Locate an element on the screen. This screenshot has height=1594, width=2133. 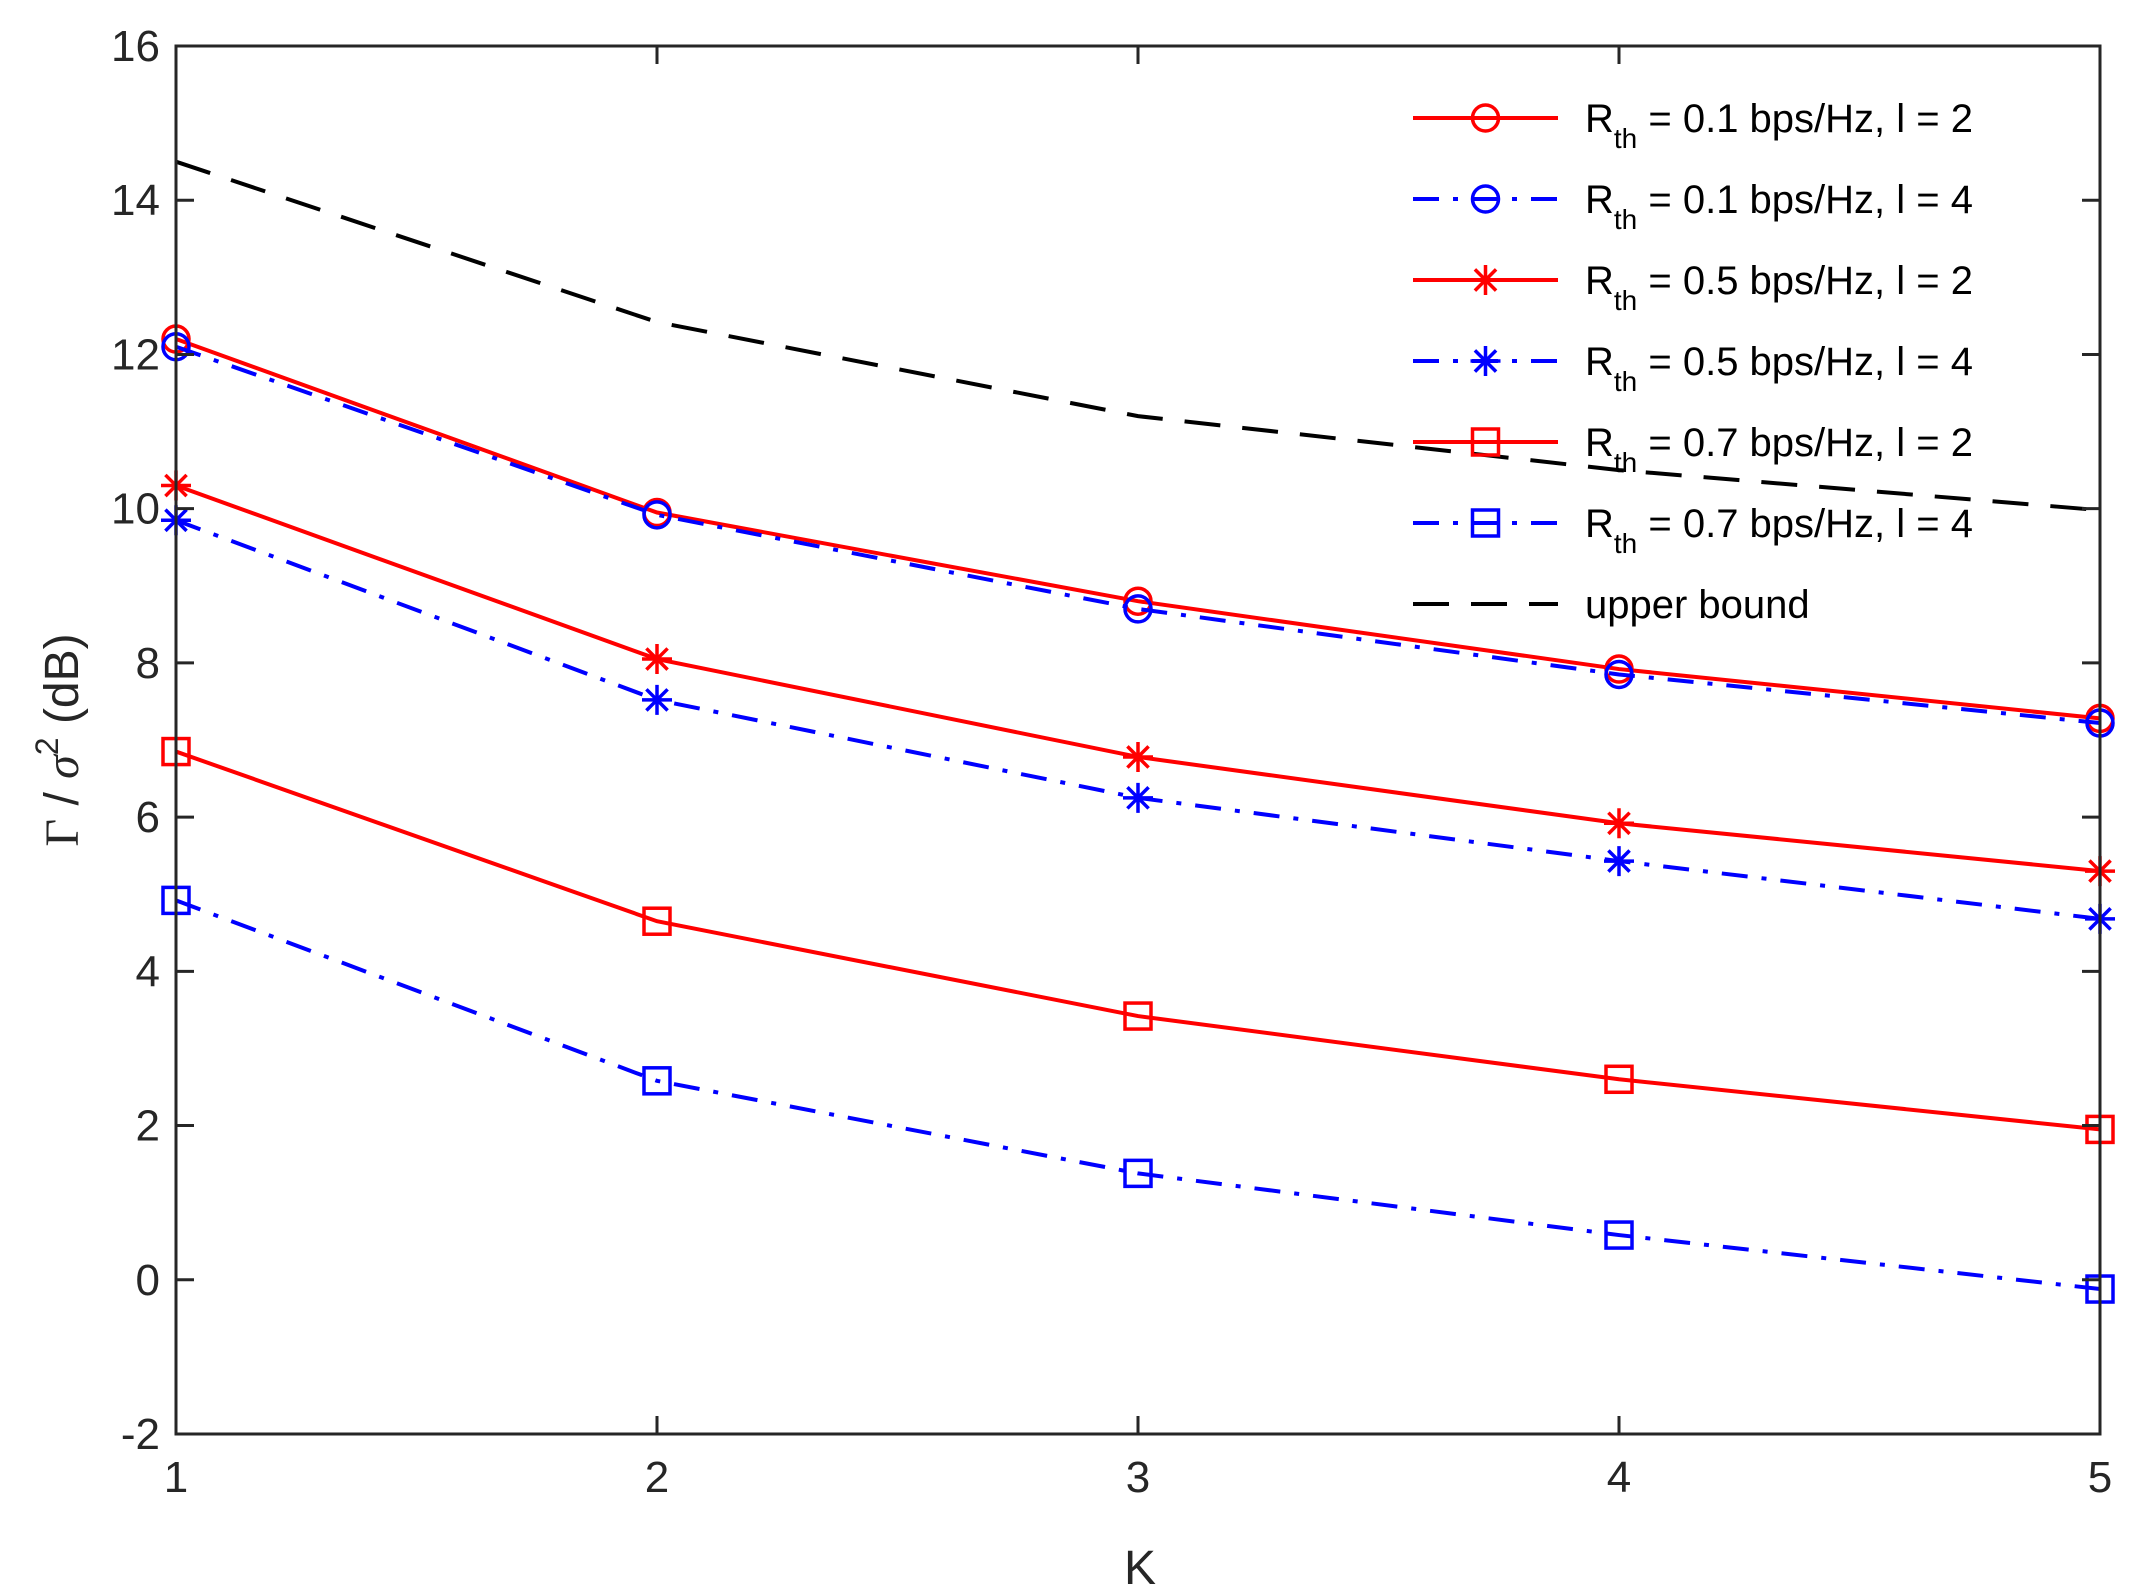
legend-label-rest-1: = 0.1 bps/Hz, l = 2 is located at coordinates (1805, 119).